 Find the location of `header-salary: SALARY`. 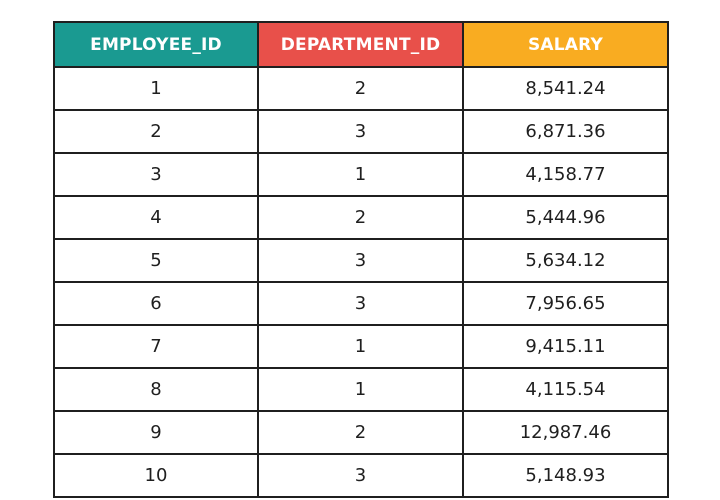

header-salary: SALARY is located at coordinates (565, 44).